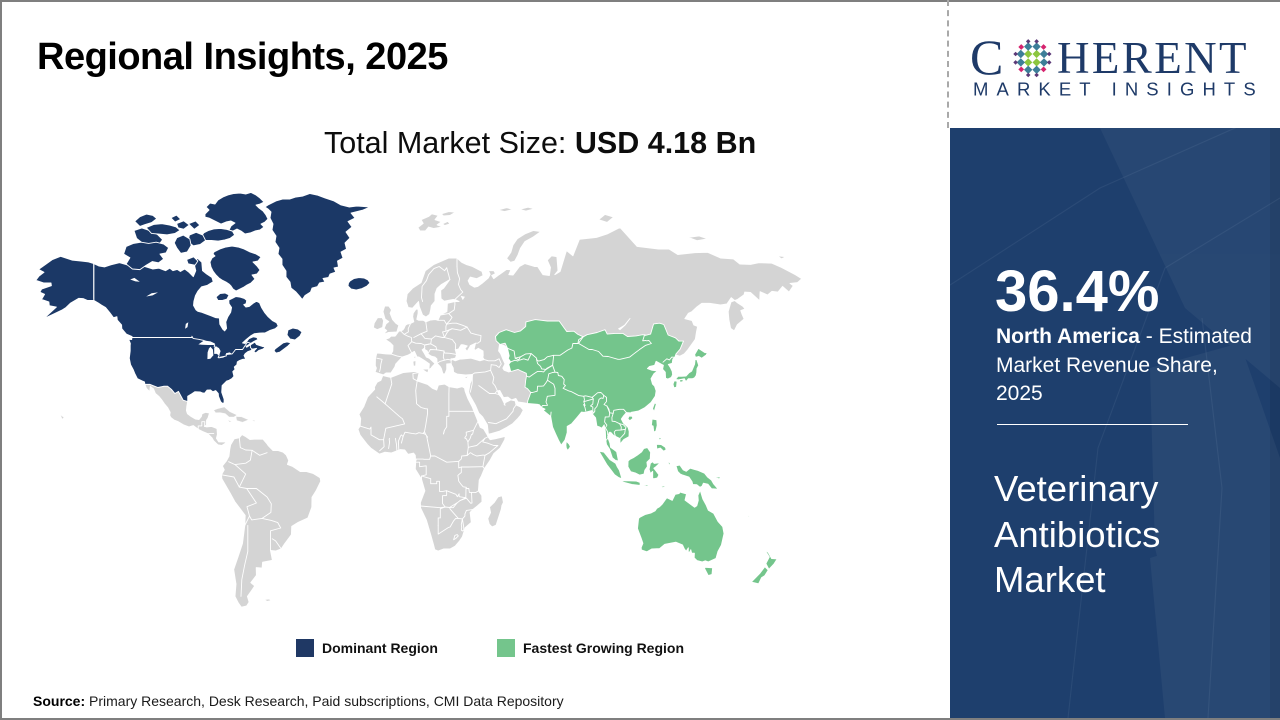  Describe the element at coordinates (1153, 58) in the screenshot. I see `svg-text: HERENT` at that location.